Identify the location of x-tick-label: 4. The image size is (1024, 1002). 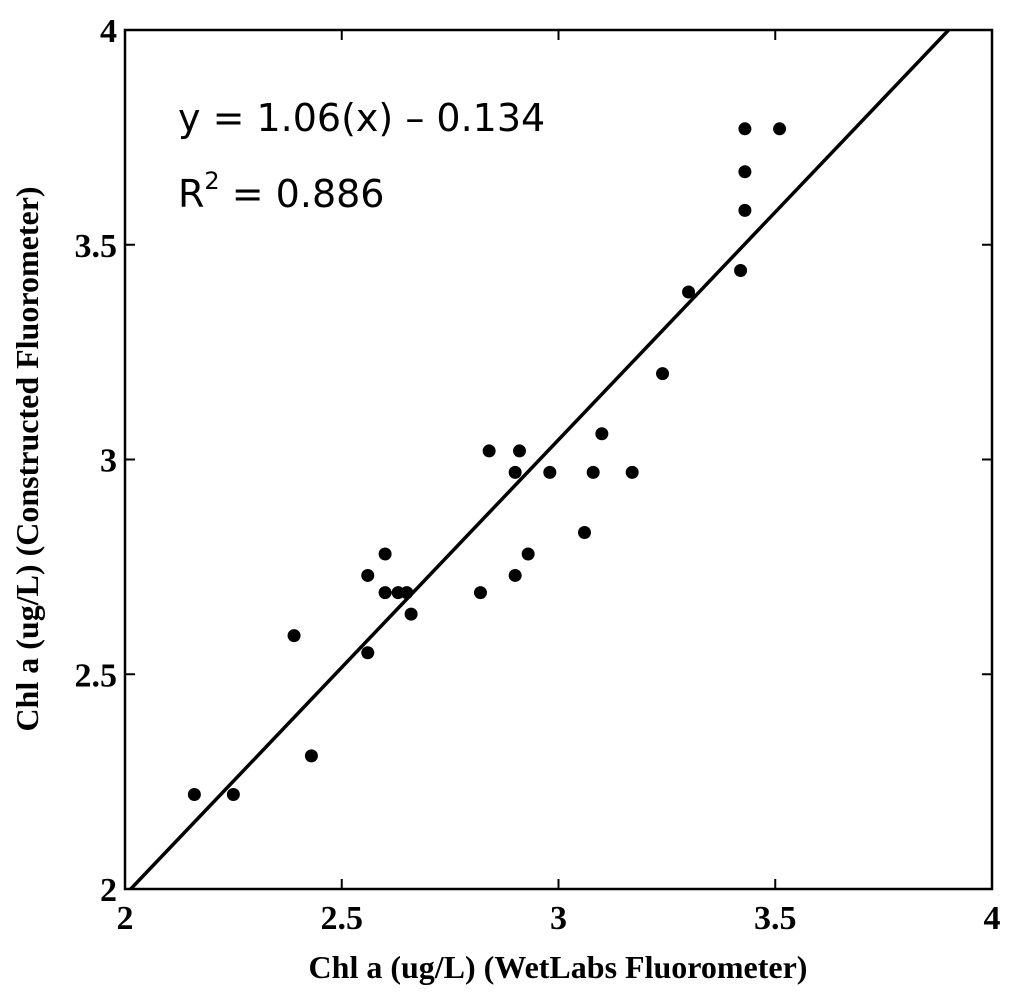
(992, 918).